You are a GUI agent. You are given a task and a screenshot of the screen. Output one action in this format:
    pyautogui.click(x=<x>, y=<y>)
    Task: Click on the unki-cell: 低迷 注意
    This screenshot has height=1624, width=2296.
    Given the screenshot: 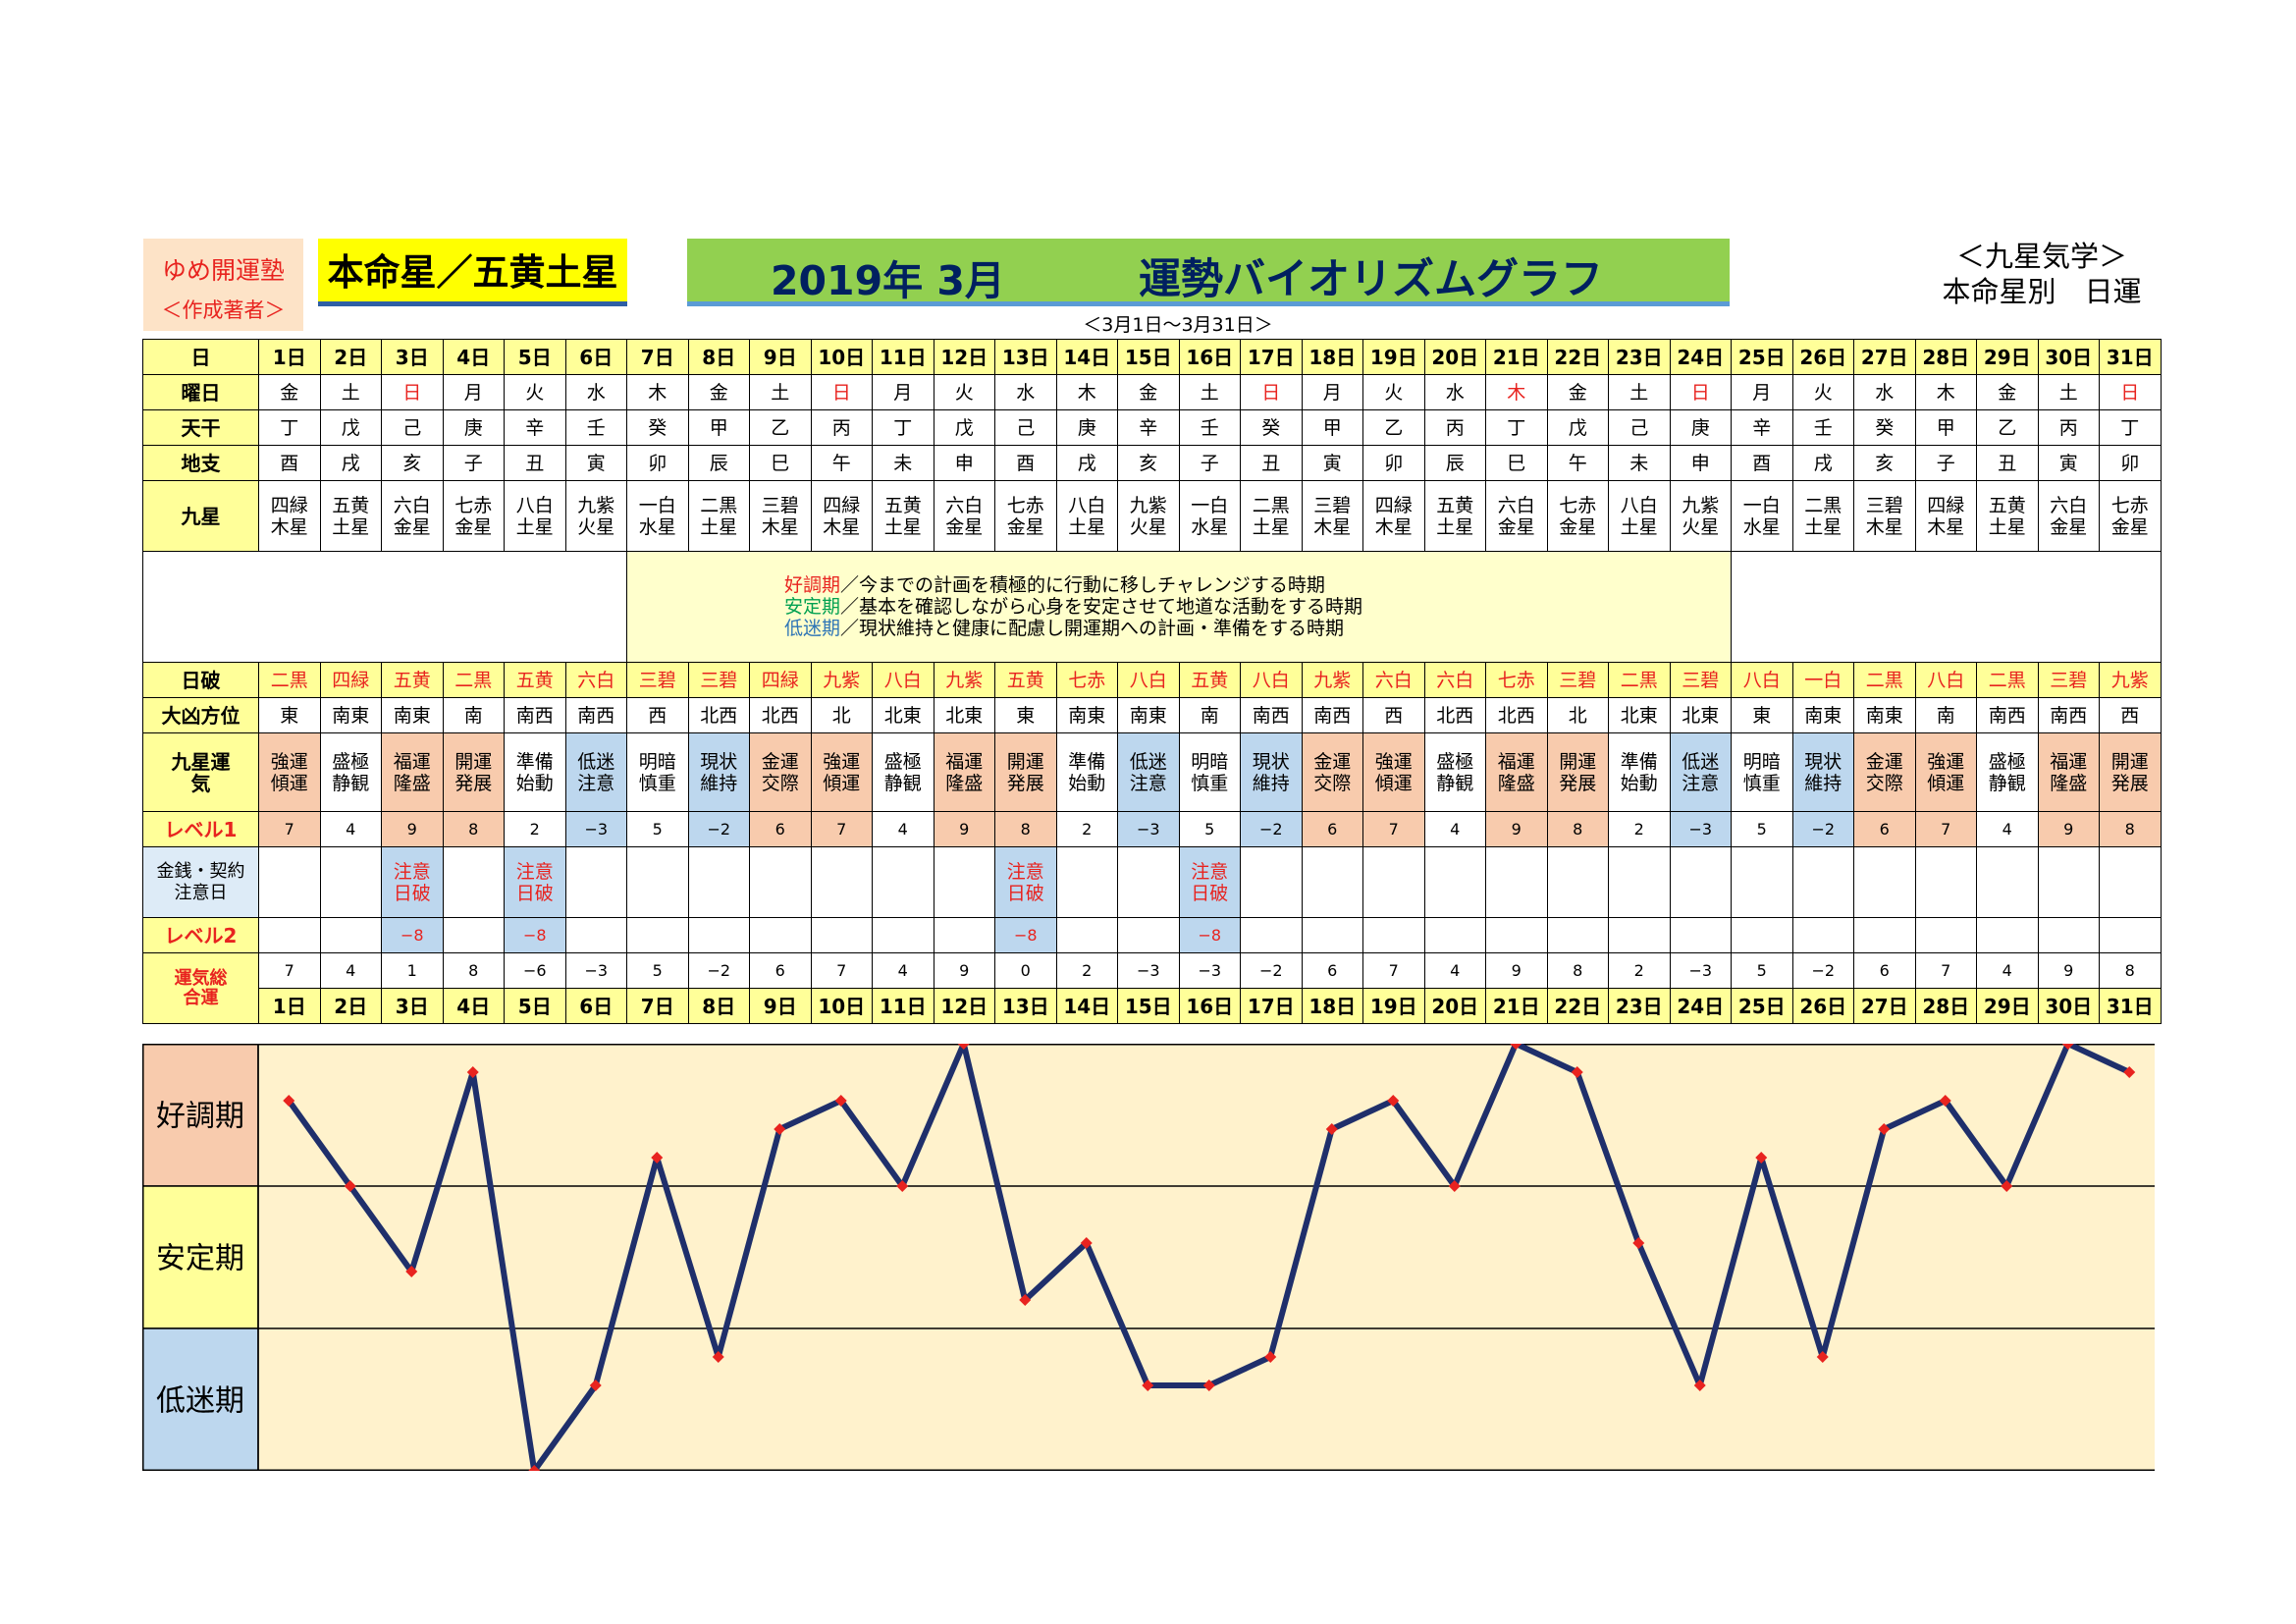 What is the action you would take?
    pyautogui.click(x=1148, y=772)
    